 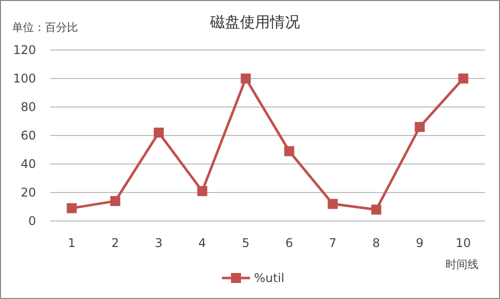 What do you see at coordinates (462, 264) in the screenshot?
I see `x-axis-title: 时间线` at bounding box center [462, 264].